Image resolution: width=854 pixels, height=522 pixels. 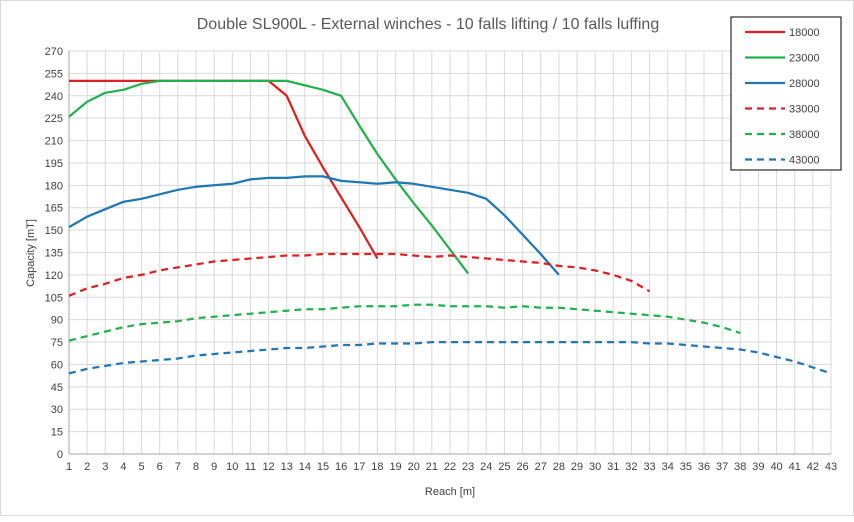 I want to click on x-tick-label: 36, so click(x=704, y=467).